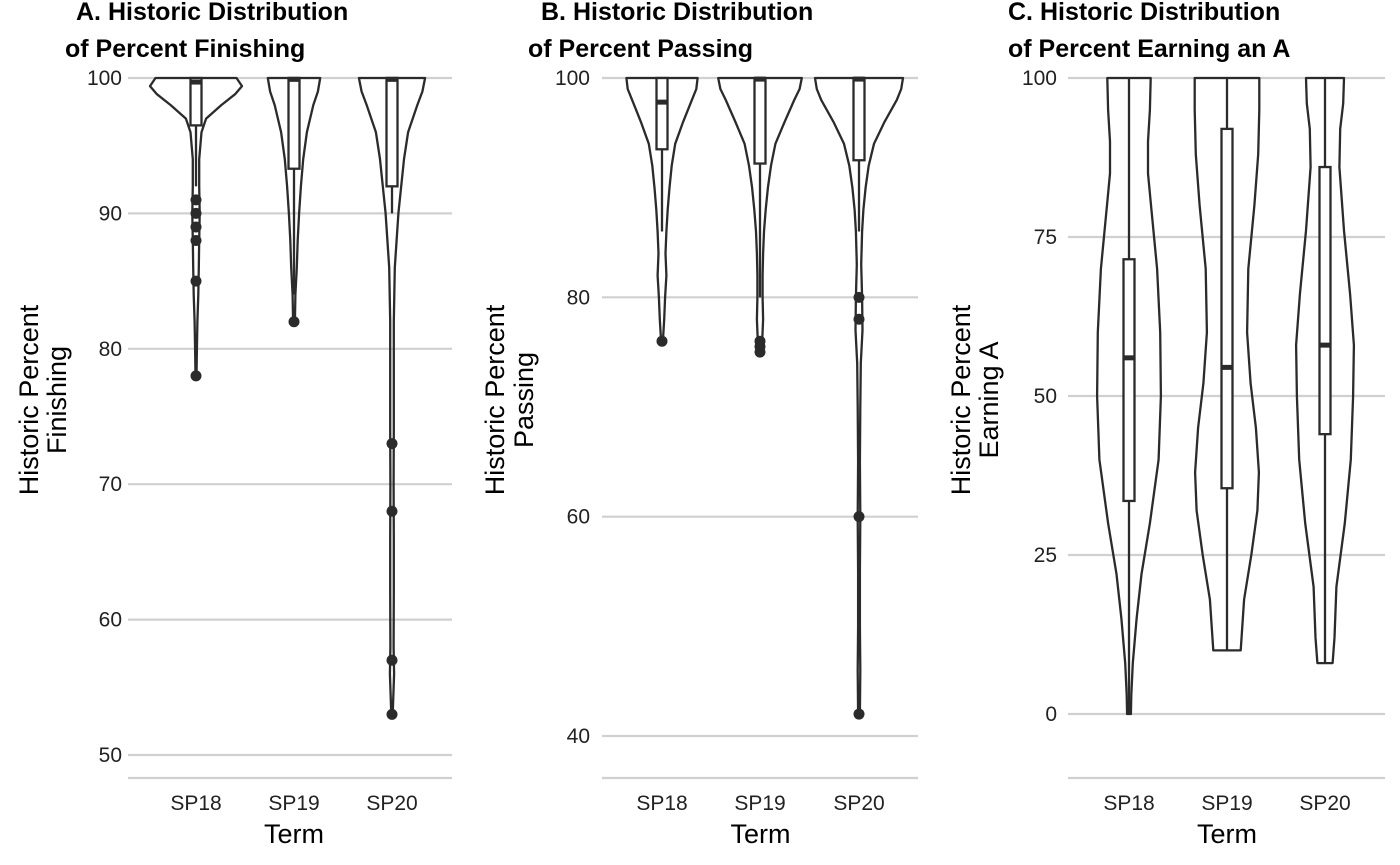 This screenshot has height=865, width=1400. I want to click on panel-title-line-2: of Percent Finishing, so click(185, 49).